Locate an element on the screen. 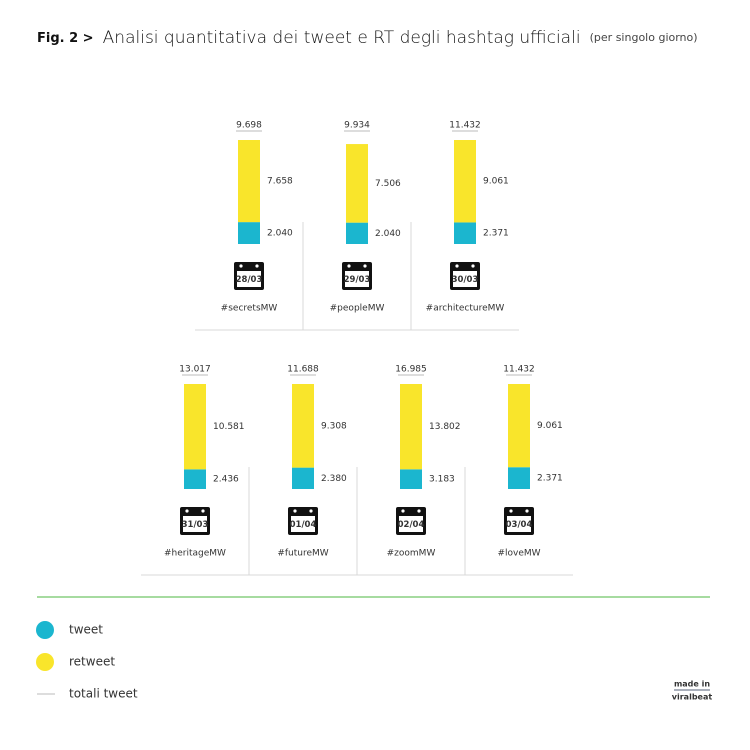  date-label: 02/04 is located at coordinates (411, 525).